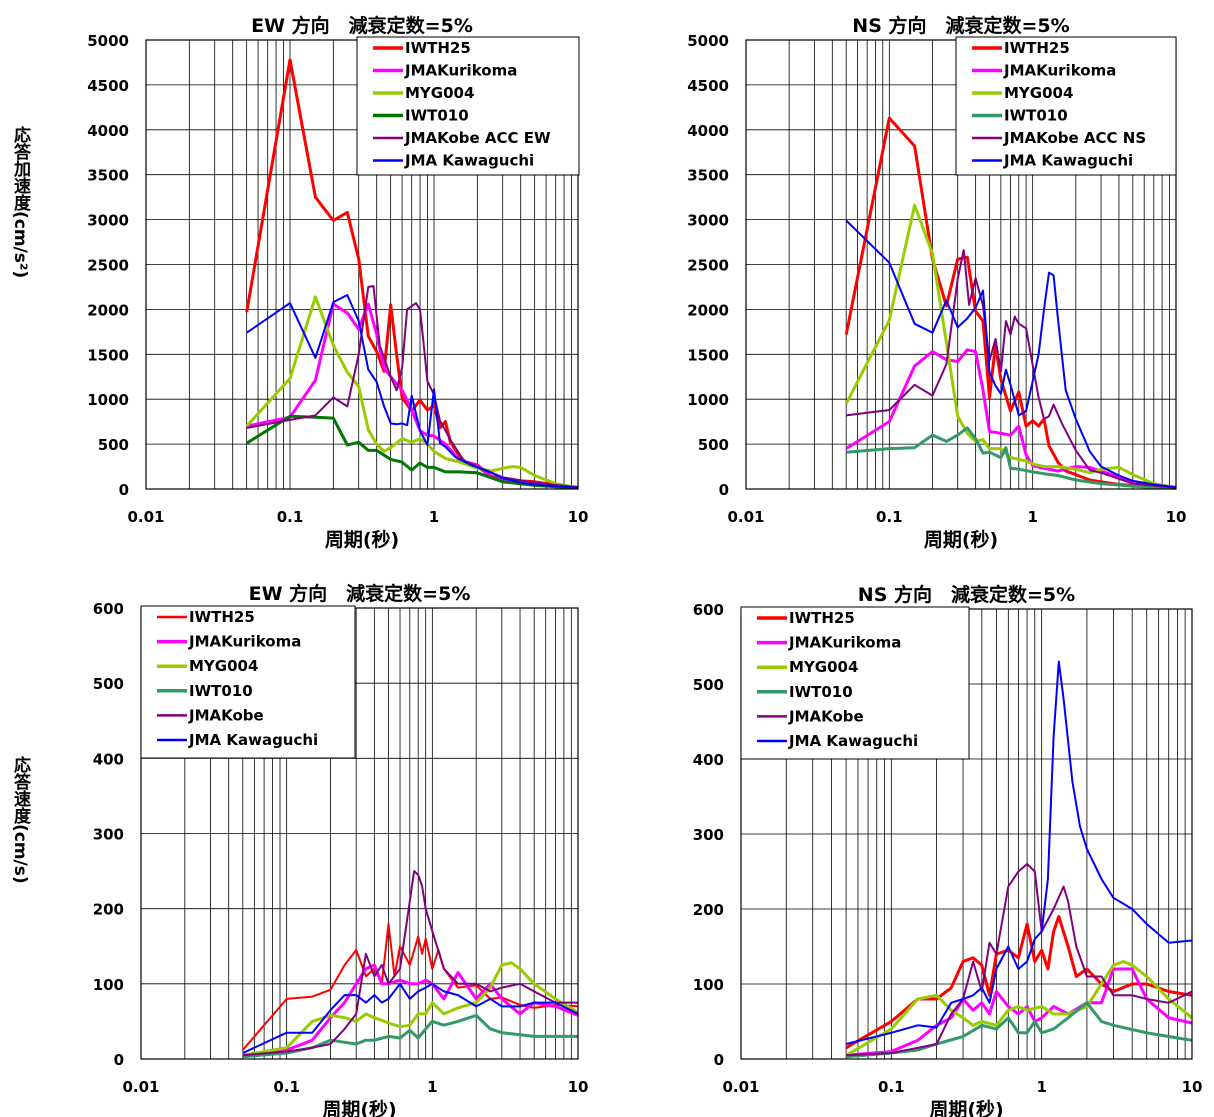  What do you see at coordinates (108, 310) in the screenshot?
I see `y-tick-label: 2000` at bounding box center [108, 310].